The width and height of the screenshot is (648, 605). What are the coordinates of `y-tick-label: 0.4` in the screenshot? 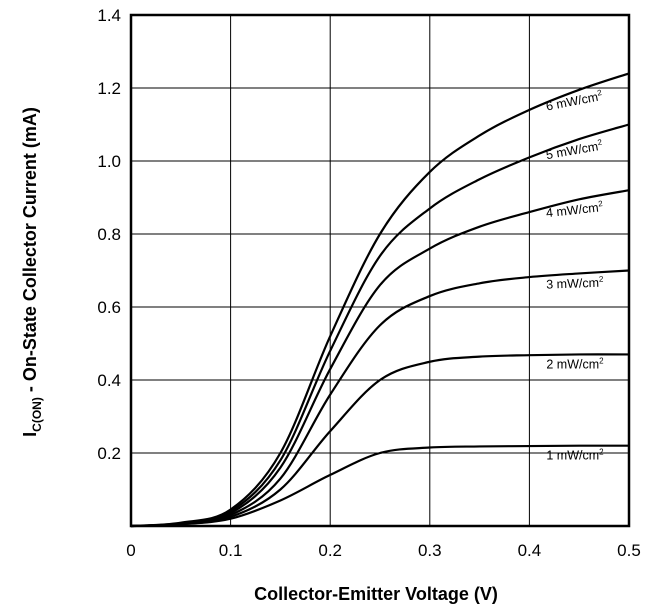 It's located at (109, 380).